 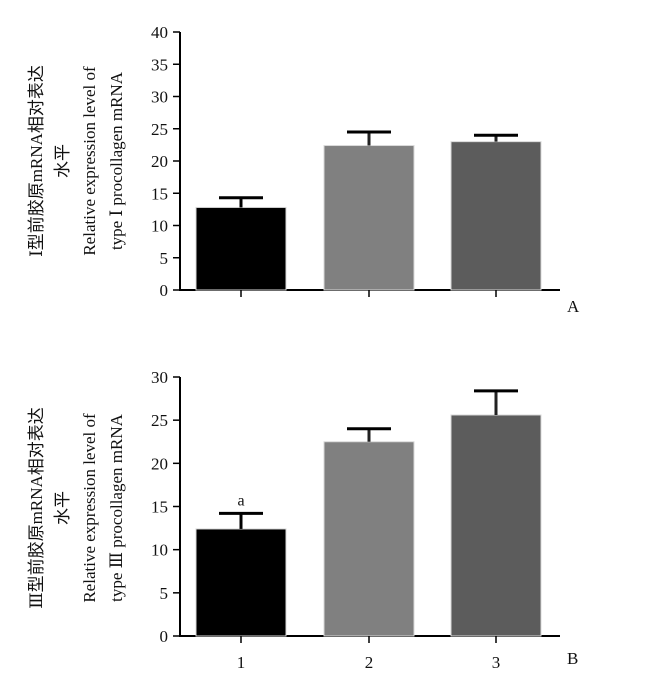 I want to click on significance-annotation: a, so click(x=240, y=500).